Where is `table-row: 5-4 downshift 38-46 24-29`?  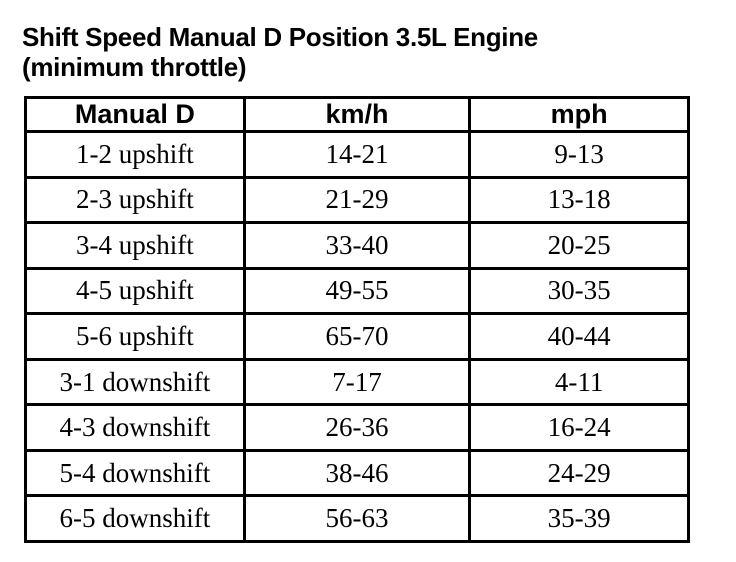 table-row: 5-4 downshift 38-46 24-29 is located at coordinates (357, 473).